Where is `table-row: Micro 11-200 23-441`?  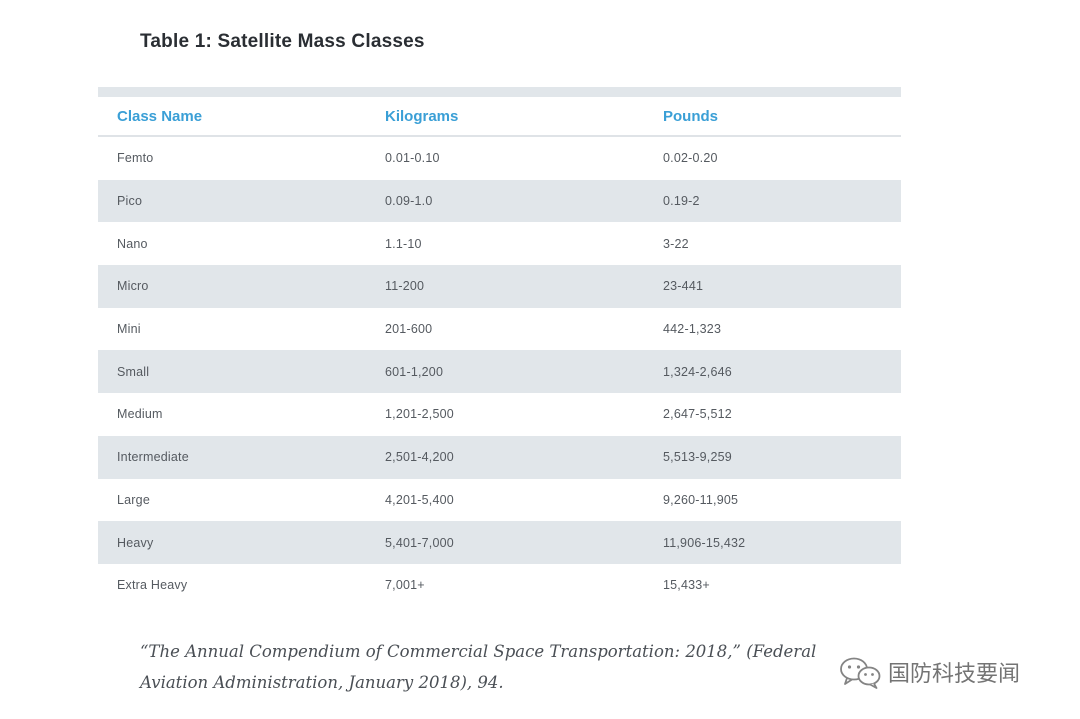
table-row: Micro 11-200 23-441 is located at coordinates (499, 286).